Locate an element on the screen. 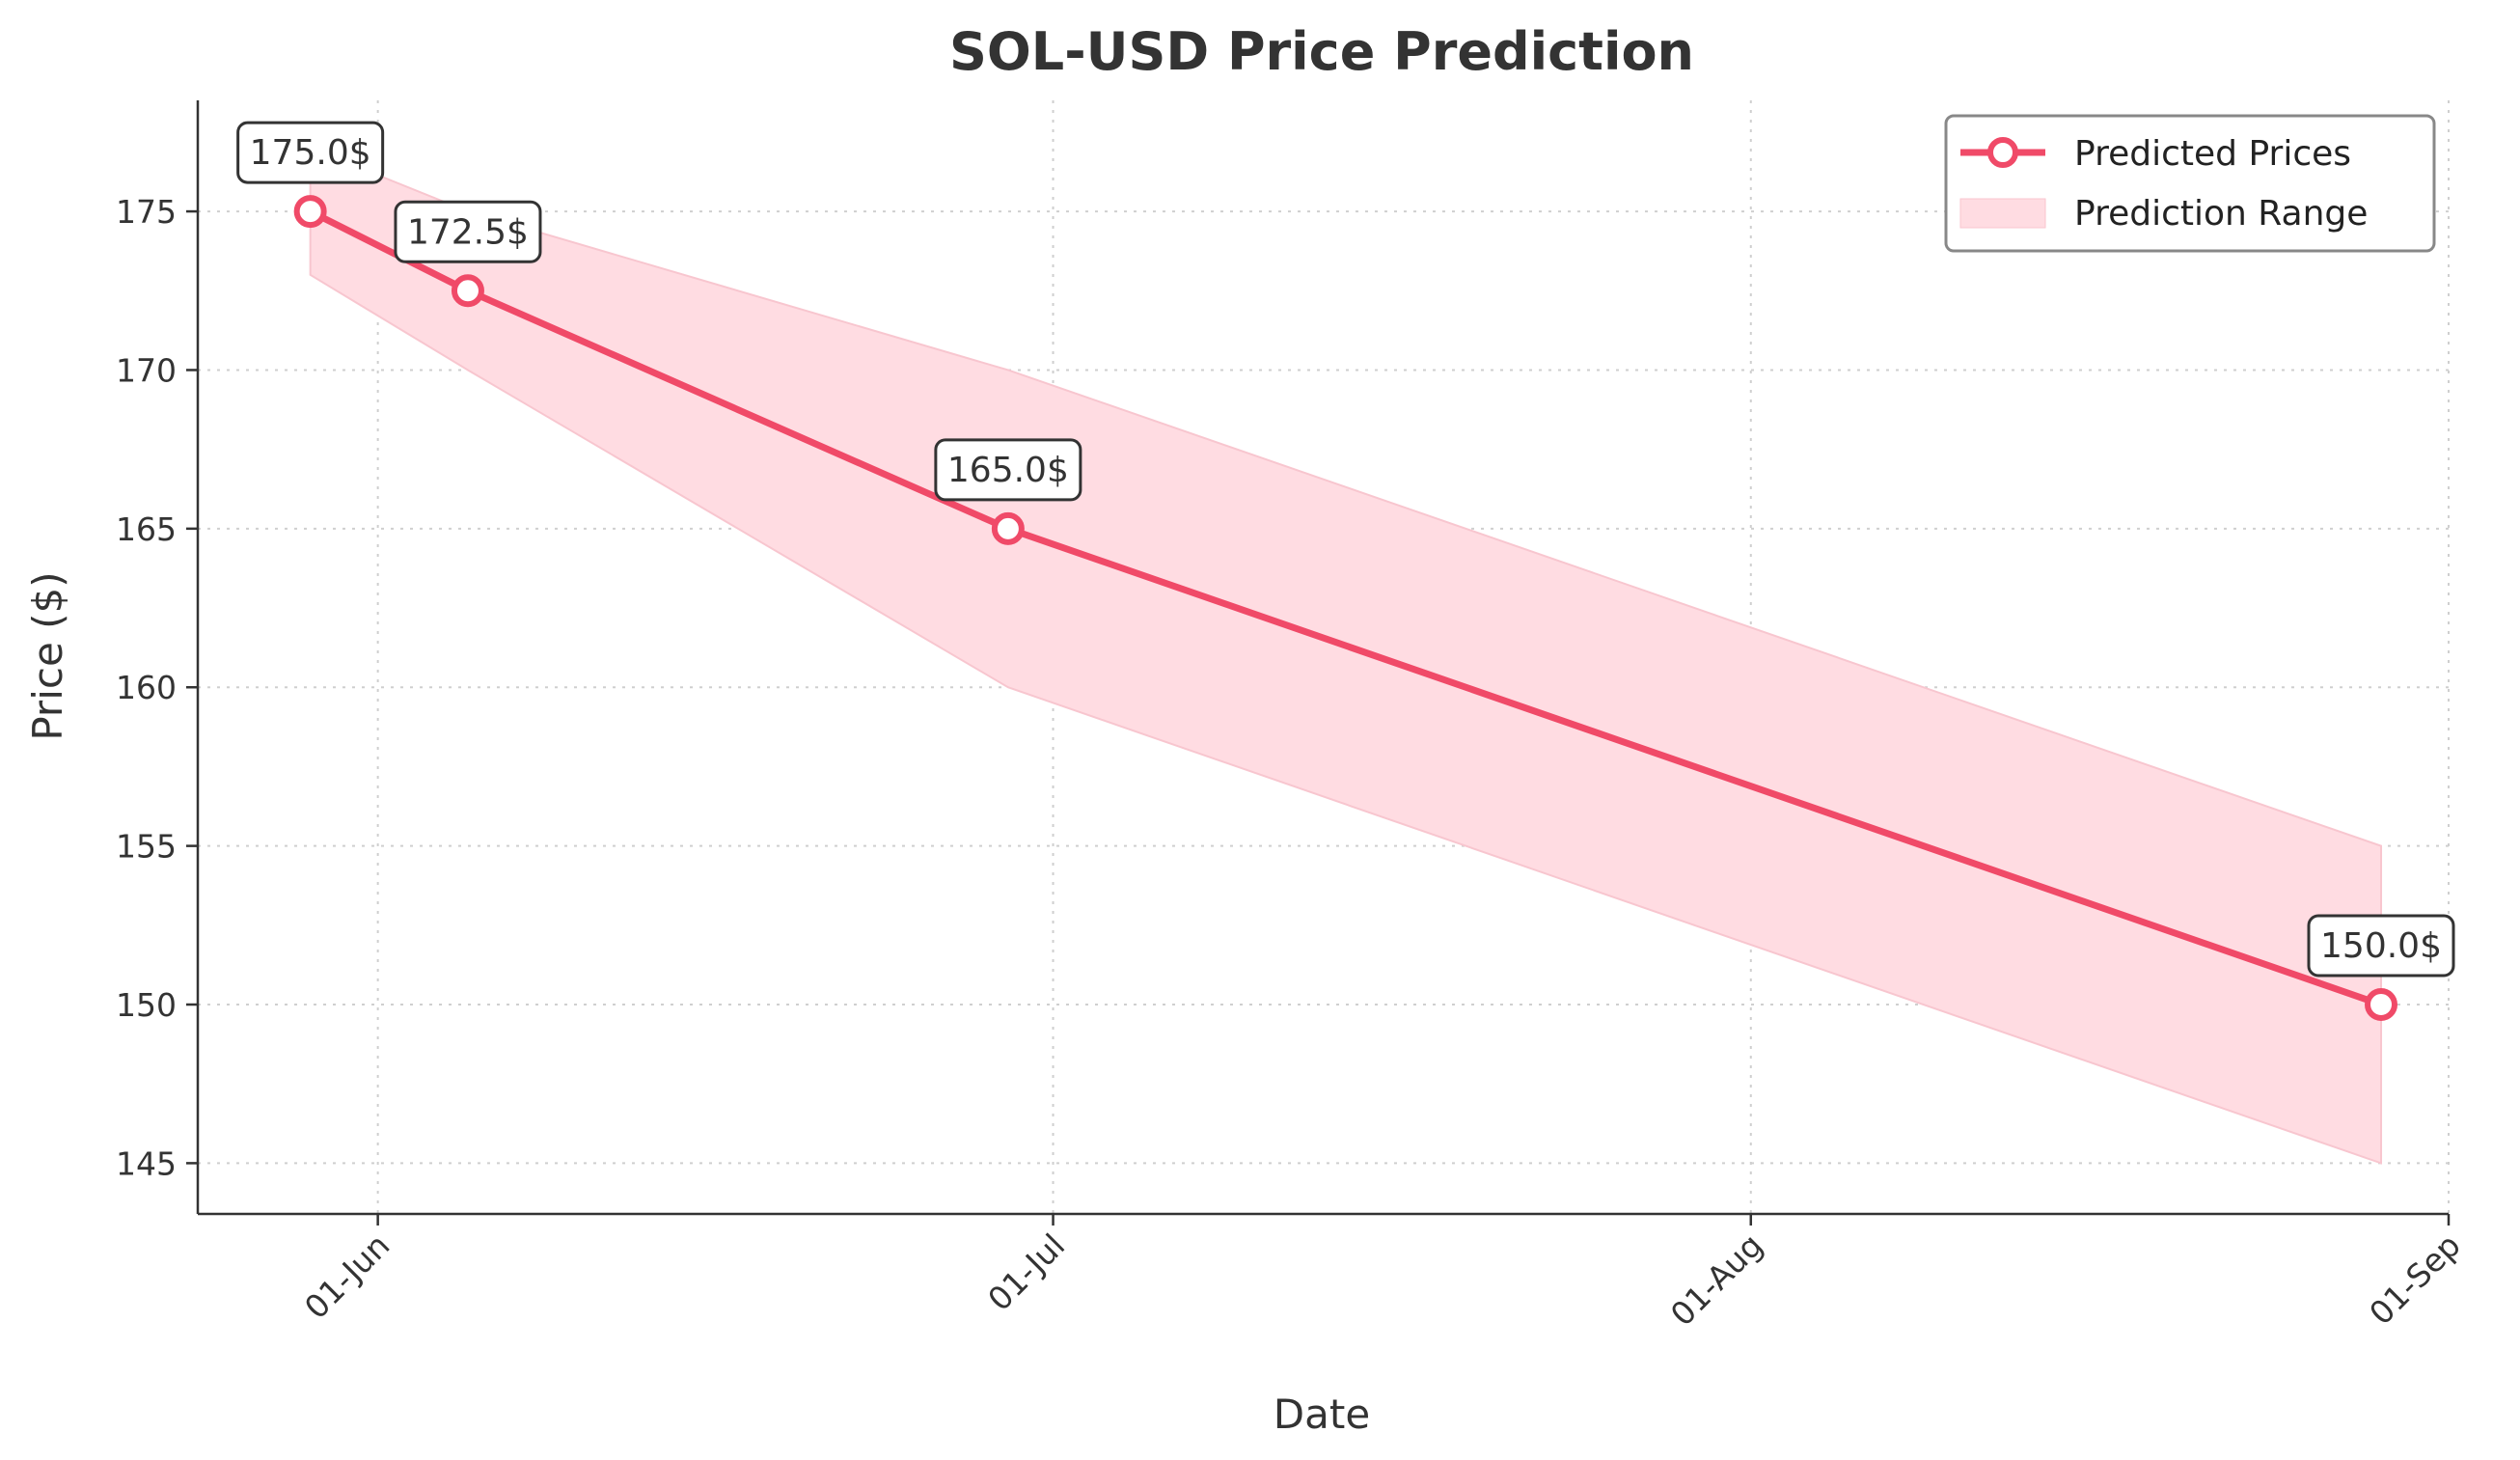 Image resolution: width=2520 pixels, height=1460 pixels. legend-marker-swatch is located at coordinates (2003, 152).